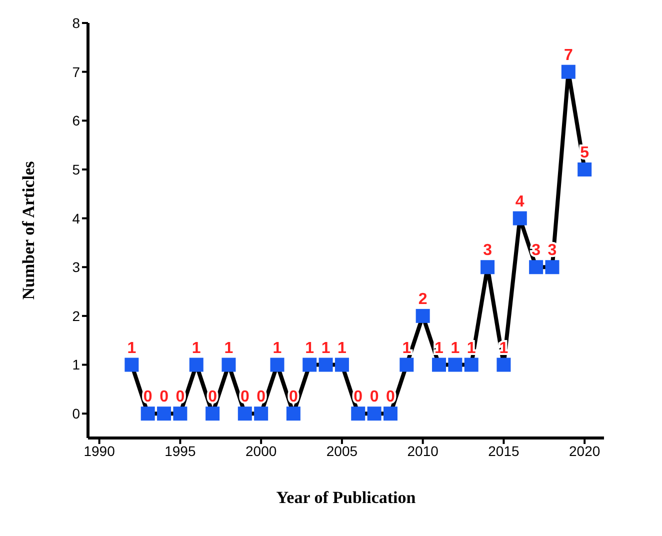  Describe the element at coordinates (76, 364) in the screenshot. I see `y-tick-label: 1` at that location.